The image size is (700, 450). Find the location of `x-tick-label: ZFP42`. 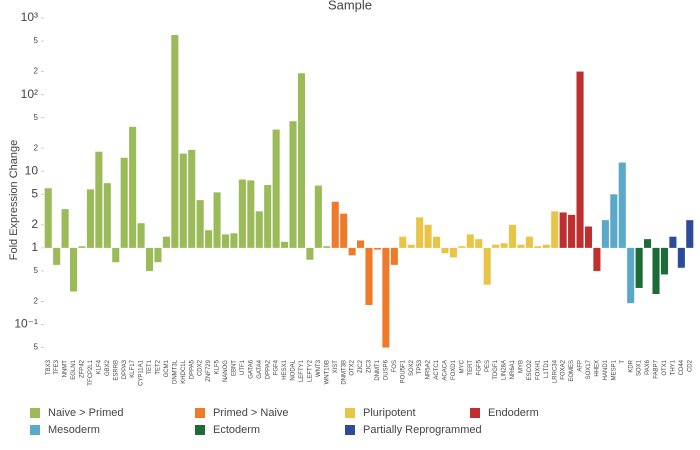

x-tick-label: ZFP42 is located at coordinates (83, 368).